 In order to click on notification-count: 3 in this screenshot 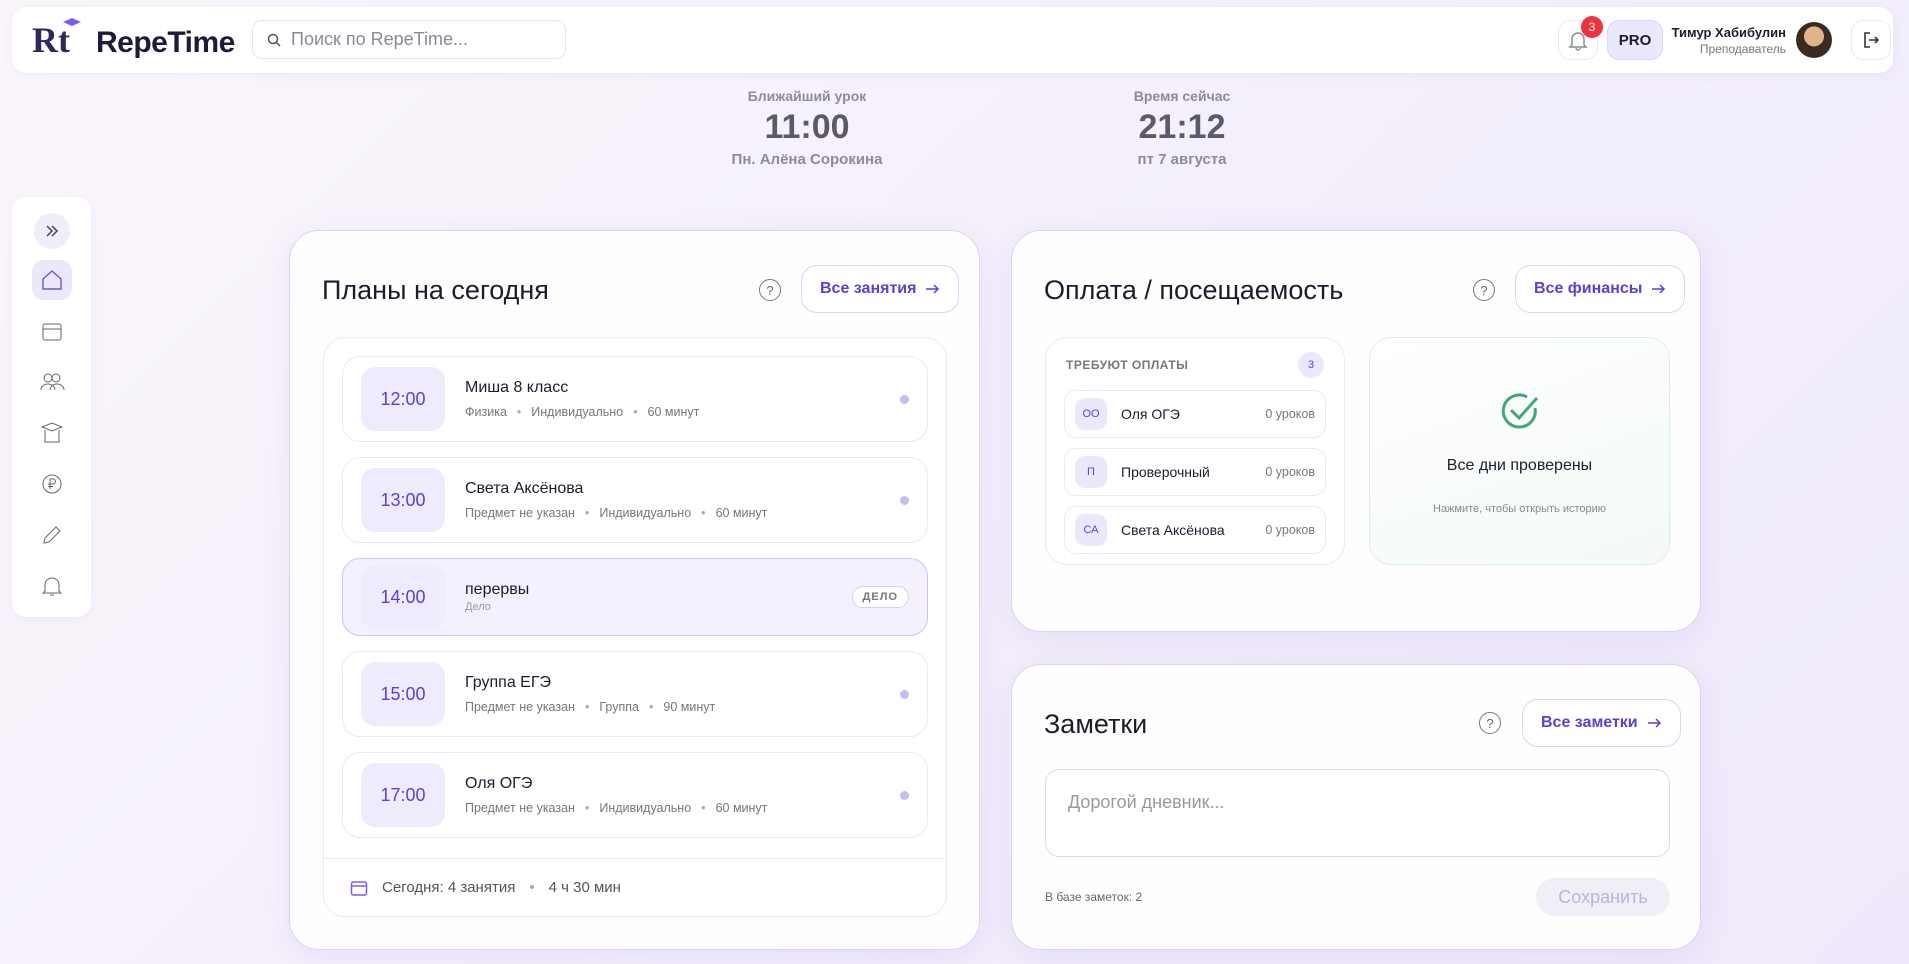, I will do `click(1592, 27)`.